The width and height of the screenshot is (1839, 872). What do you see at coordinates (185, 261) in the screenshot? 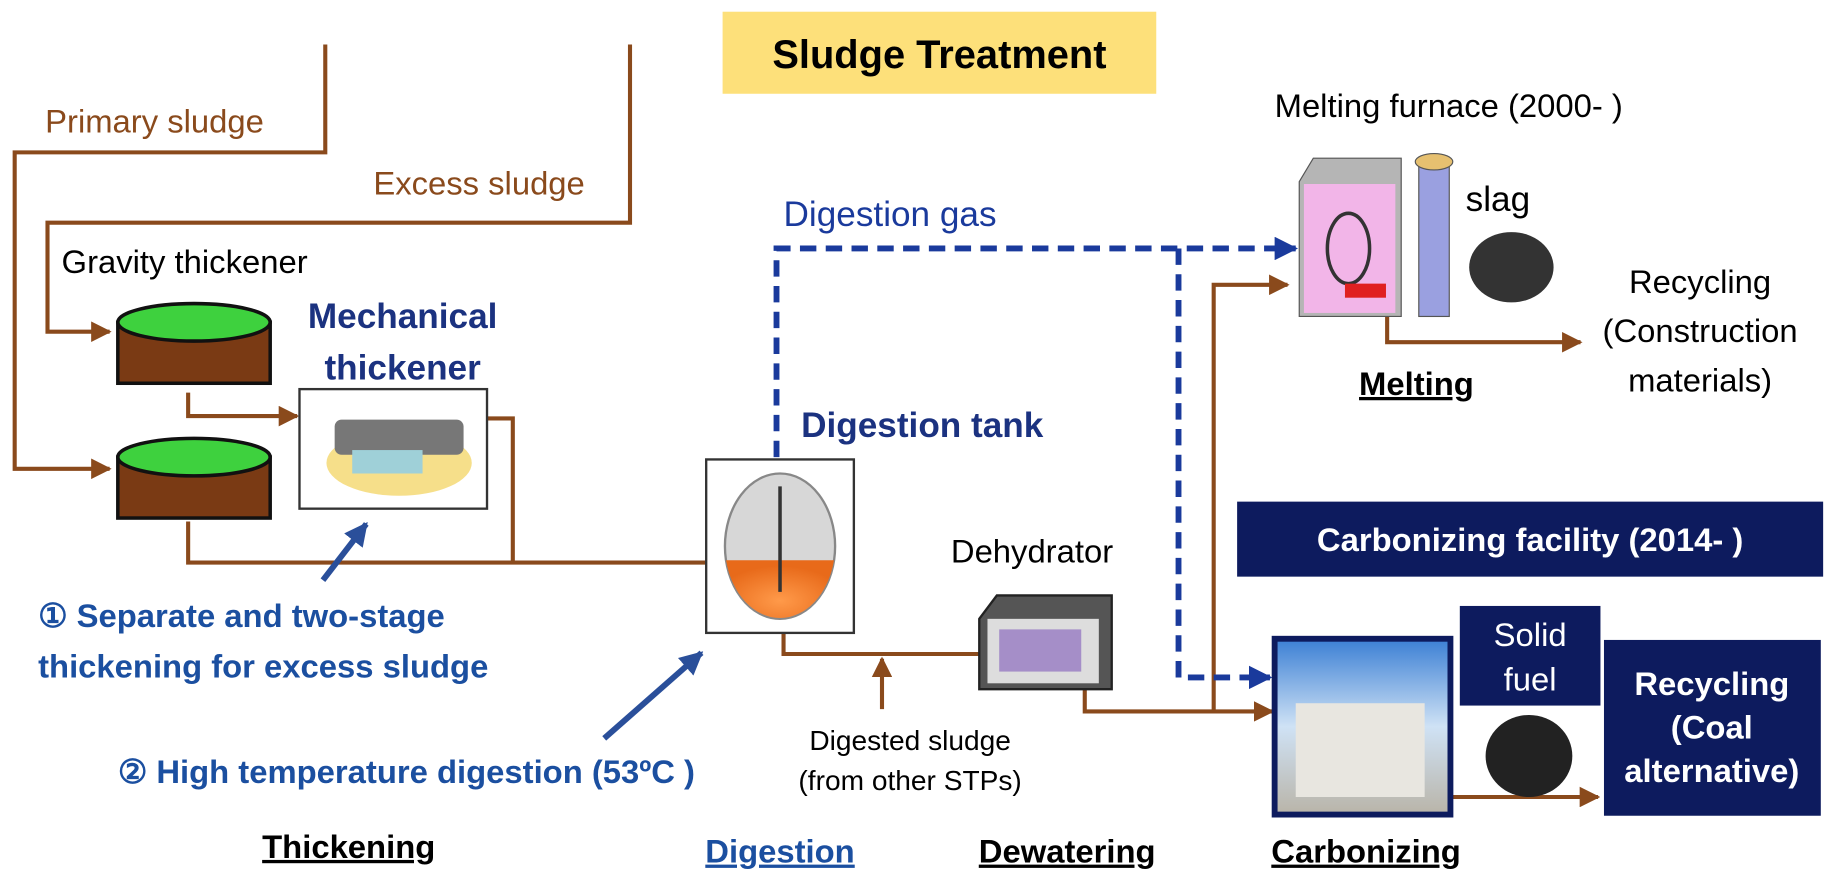
I see `label: Gravity thickener` at bounding box center [185, 261].